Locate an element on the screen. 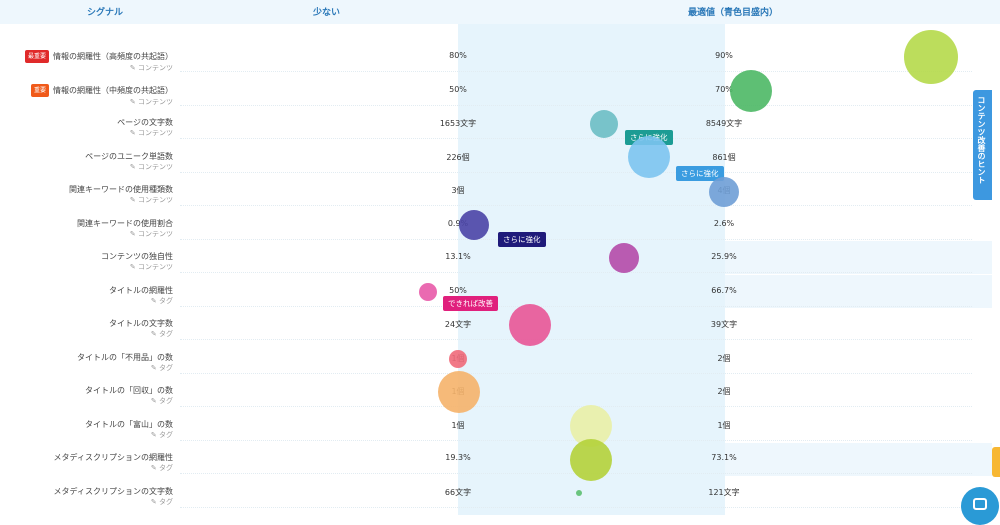 This screenshot has height=525, width=1000. high-value: 2.6% is located at coordinates (724, 223).